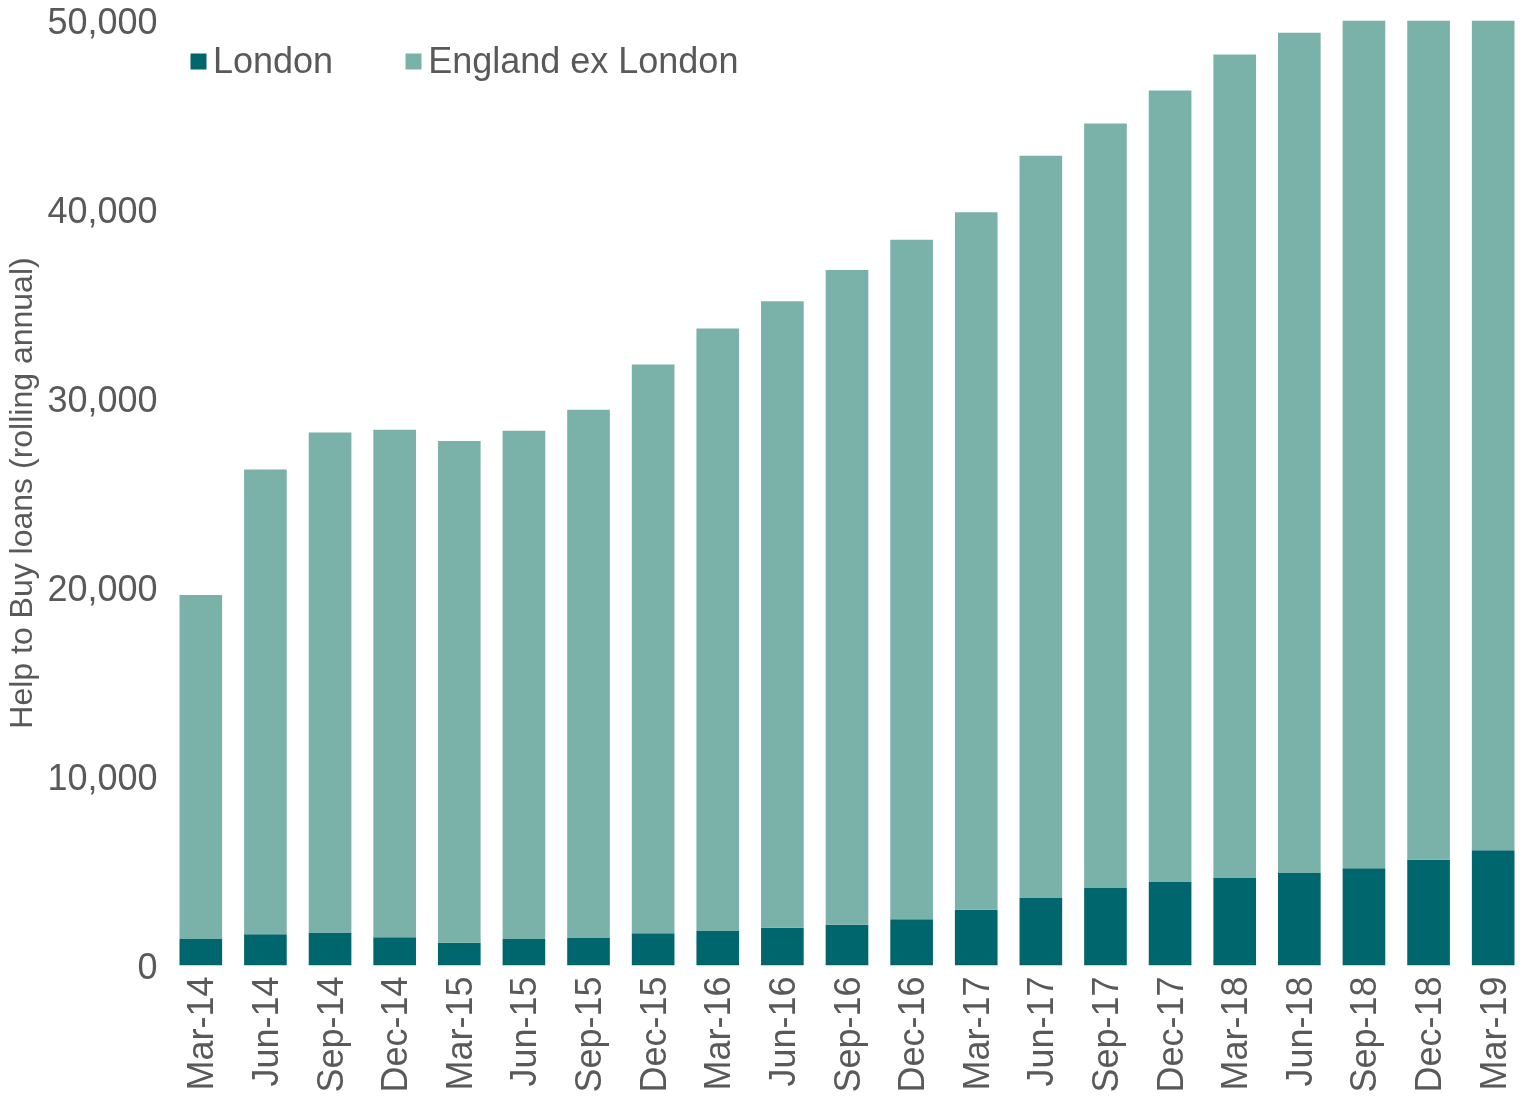 The height and width of the screenshot is (1104, 1537). What do you see at coordinates (330, 1034) in the screenshot?
I see `x-tick-label: Sep-14` at bounding box center [330, 1034].